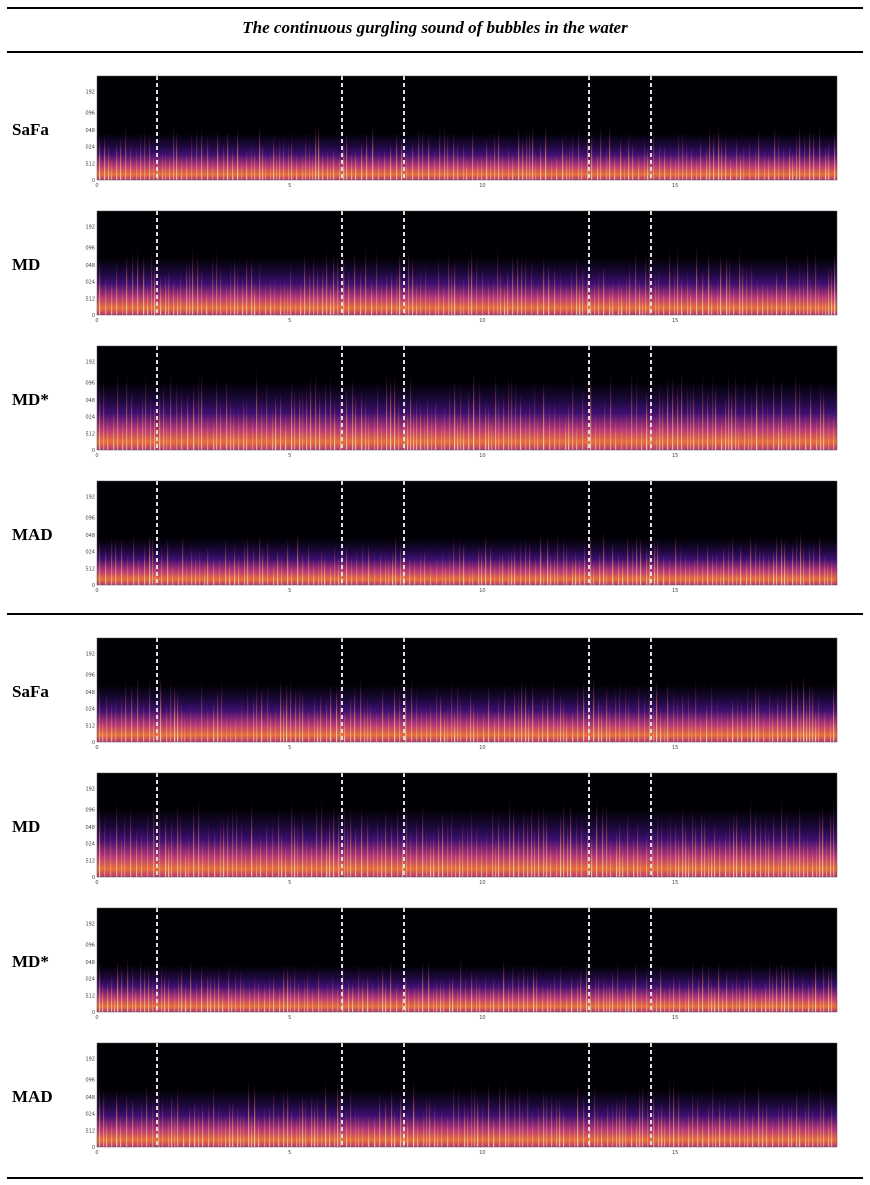 Image resolution: width=870 pixels, height=1185 pixels. Describe the element at coordinates (435, 52) in the screenshot. I see `title-rule` at that location.